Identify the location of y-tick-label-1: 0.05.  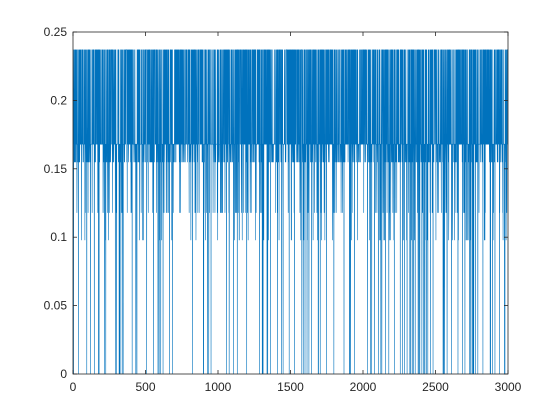
(56, 306).